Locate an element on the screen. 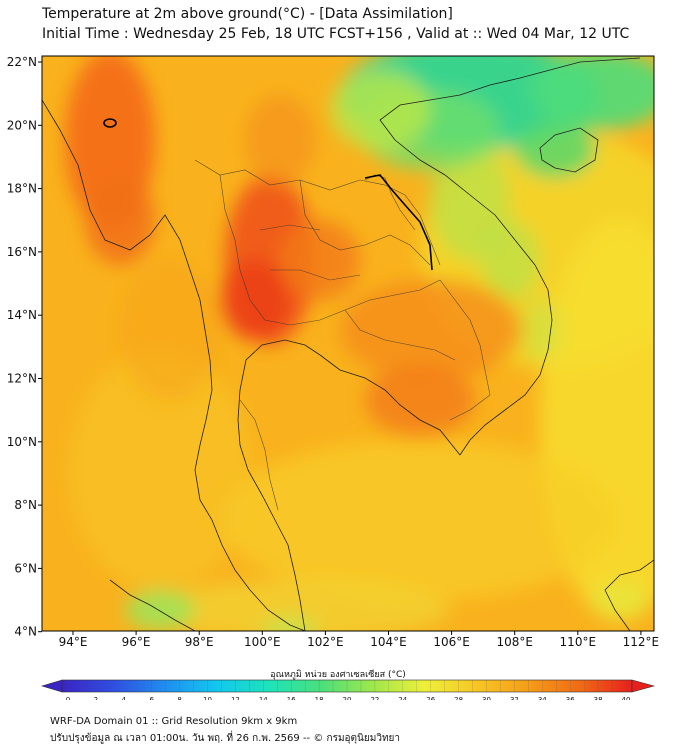  colorbar-tick-label: 18 is located at coordinates (319, 698).